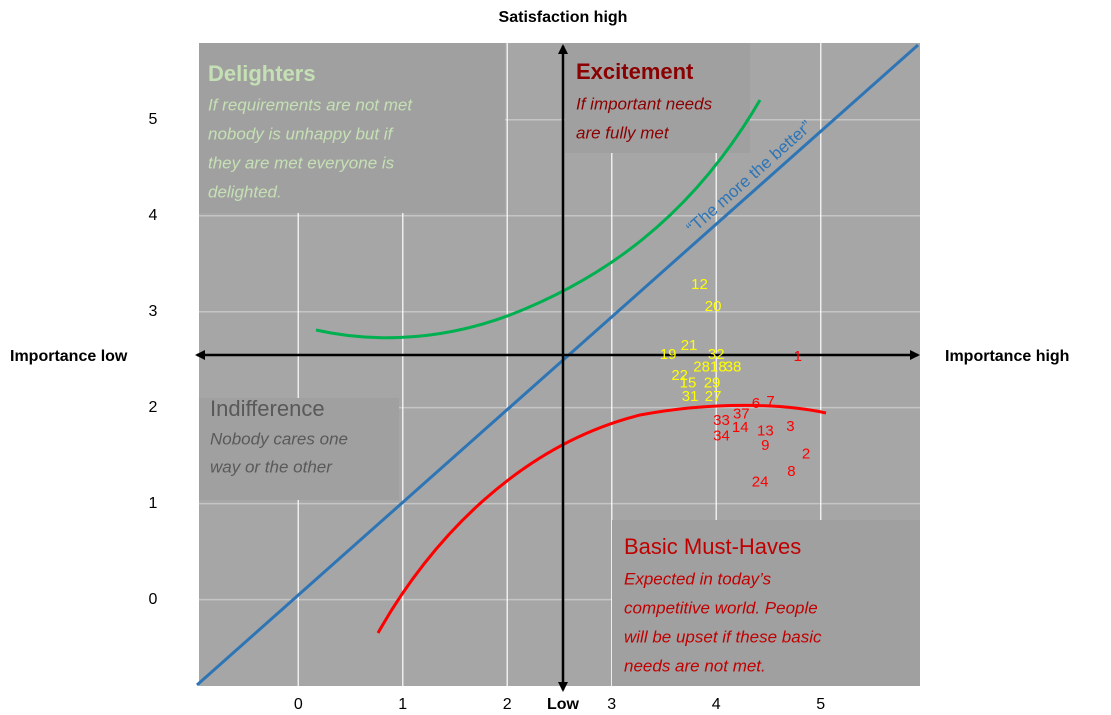 The image size is (1111, 715). What do you see at coordinates (712, 383) in the screenshot?
I see `data-point: 29` at bounding box center [712, 383].